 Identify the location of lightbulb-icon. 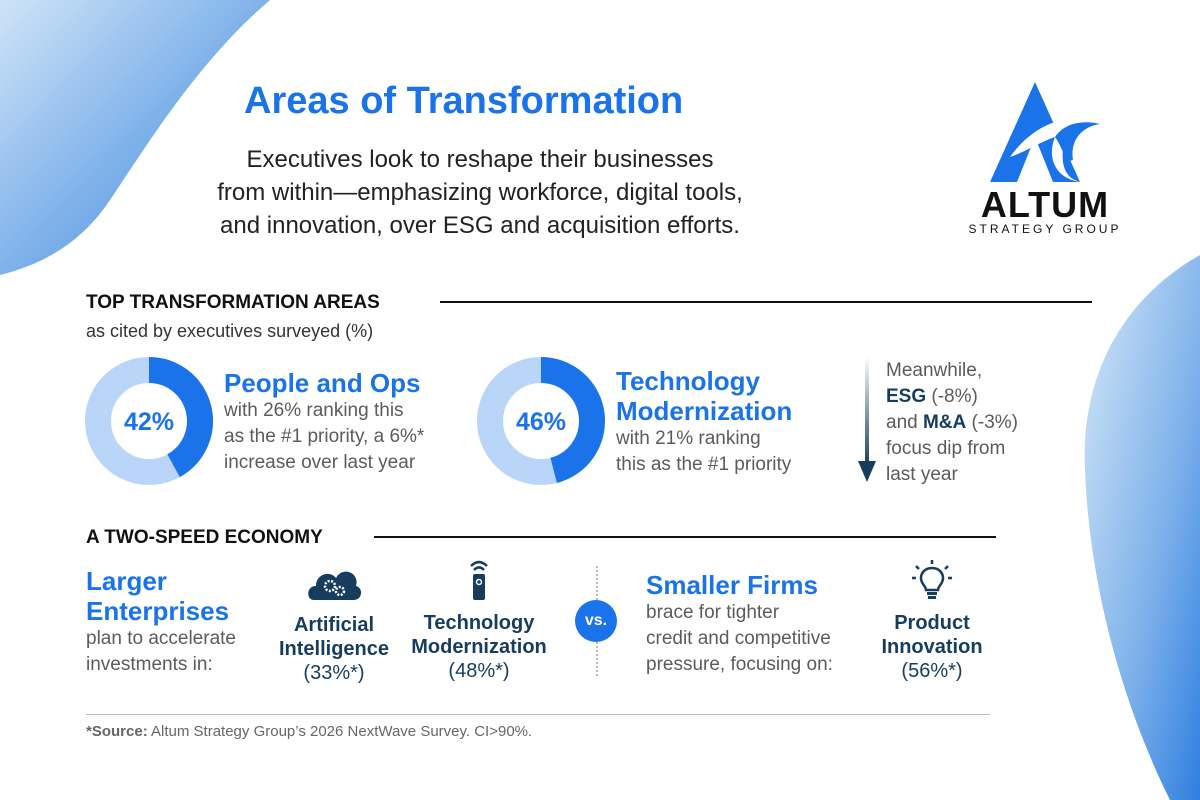
(932, 579).